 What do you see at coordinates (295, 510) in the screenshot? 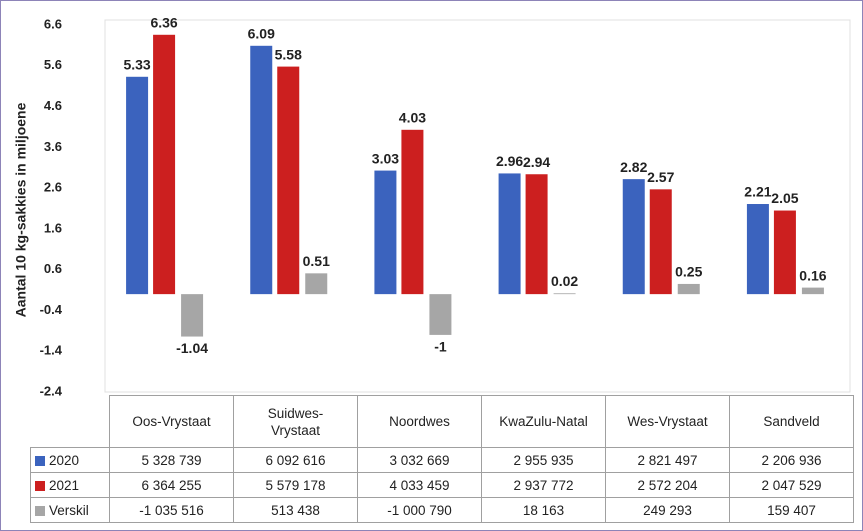
I see `table-value: 513 438` at bounding box center [295, 510].